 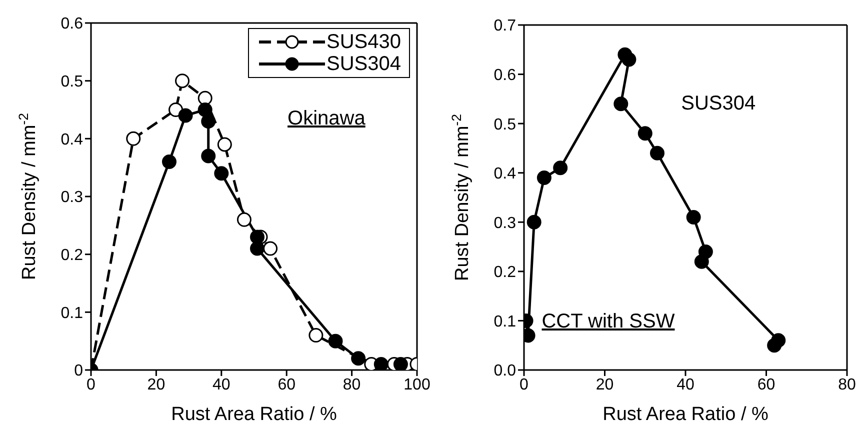 What do you see at coordinates (608, 322) in the screenshot?
I see `annotation: CCT with SSW` at bounding box center [608, 322].